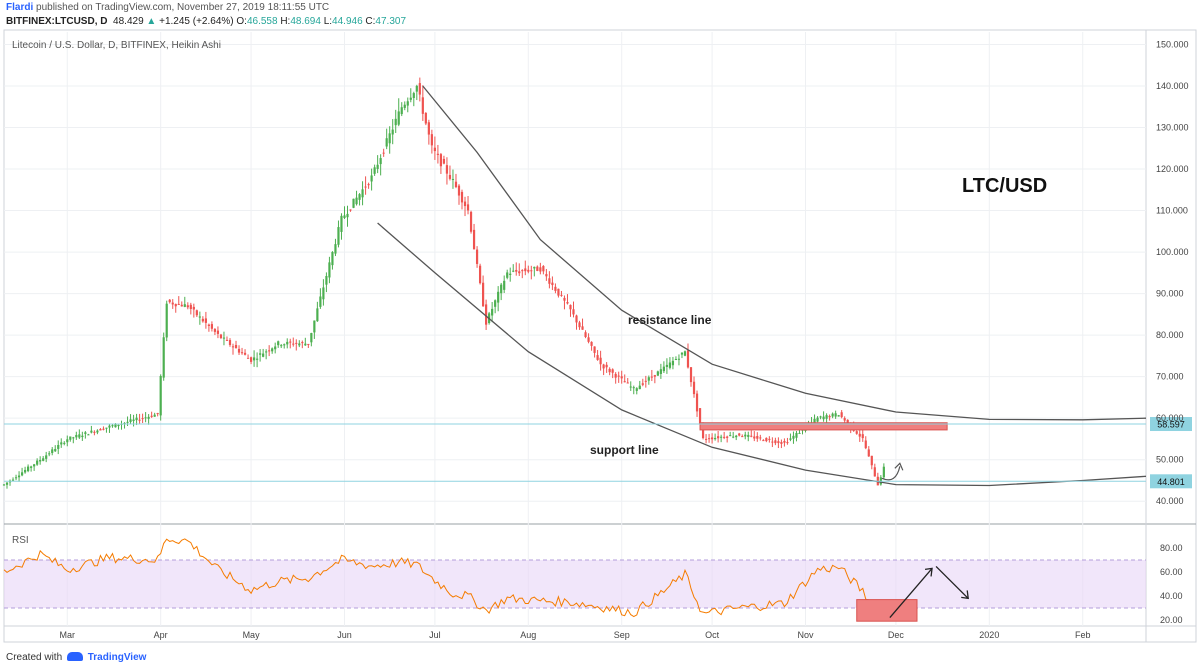 The width and height of the screenshot is (1200, 670). Describe the element at coordinates (68, 635) in the screenshot. I see `x-tick-label: Mar` at that location.